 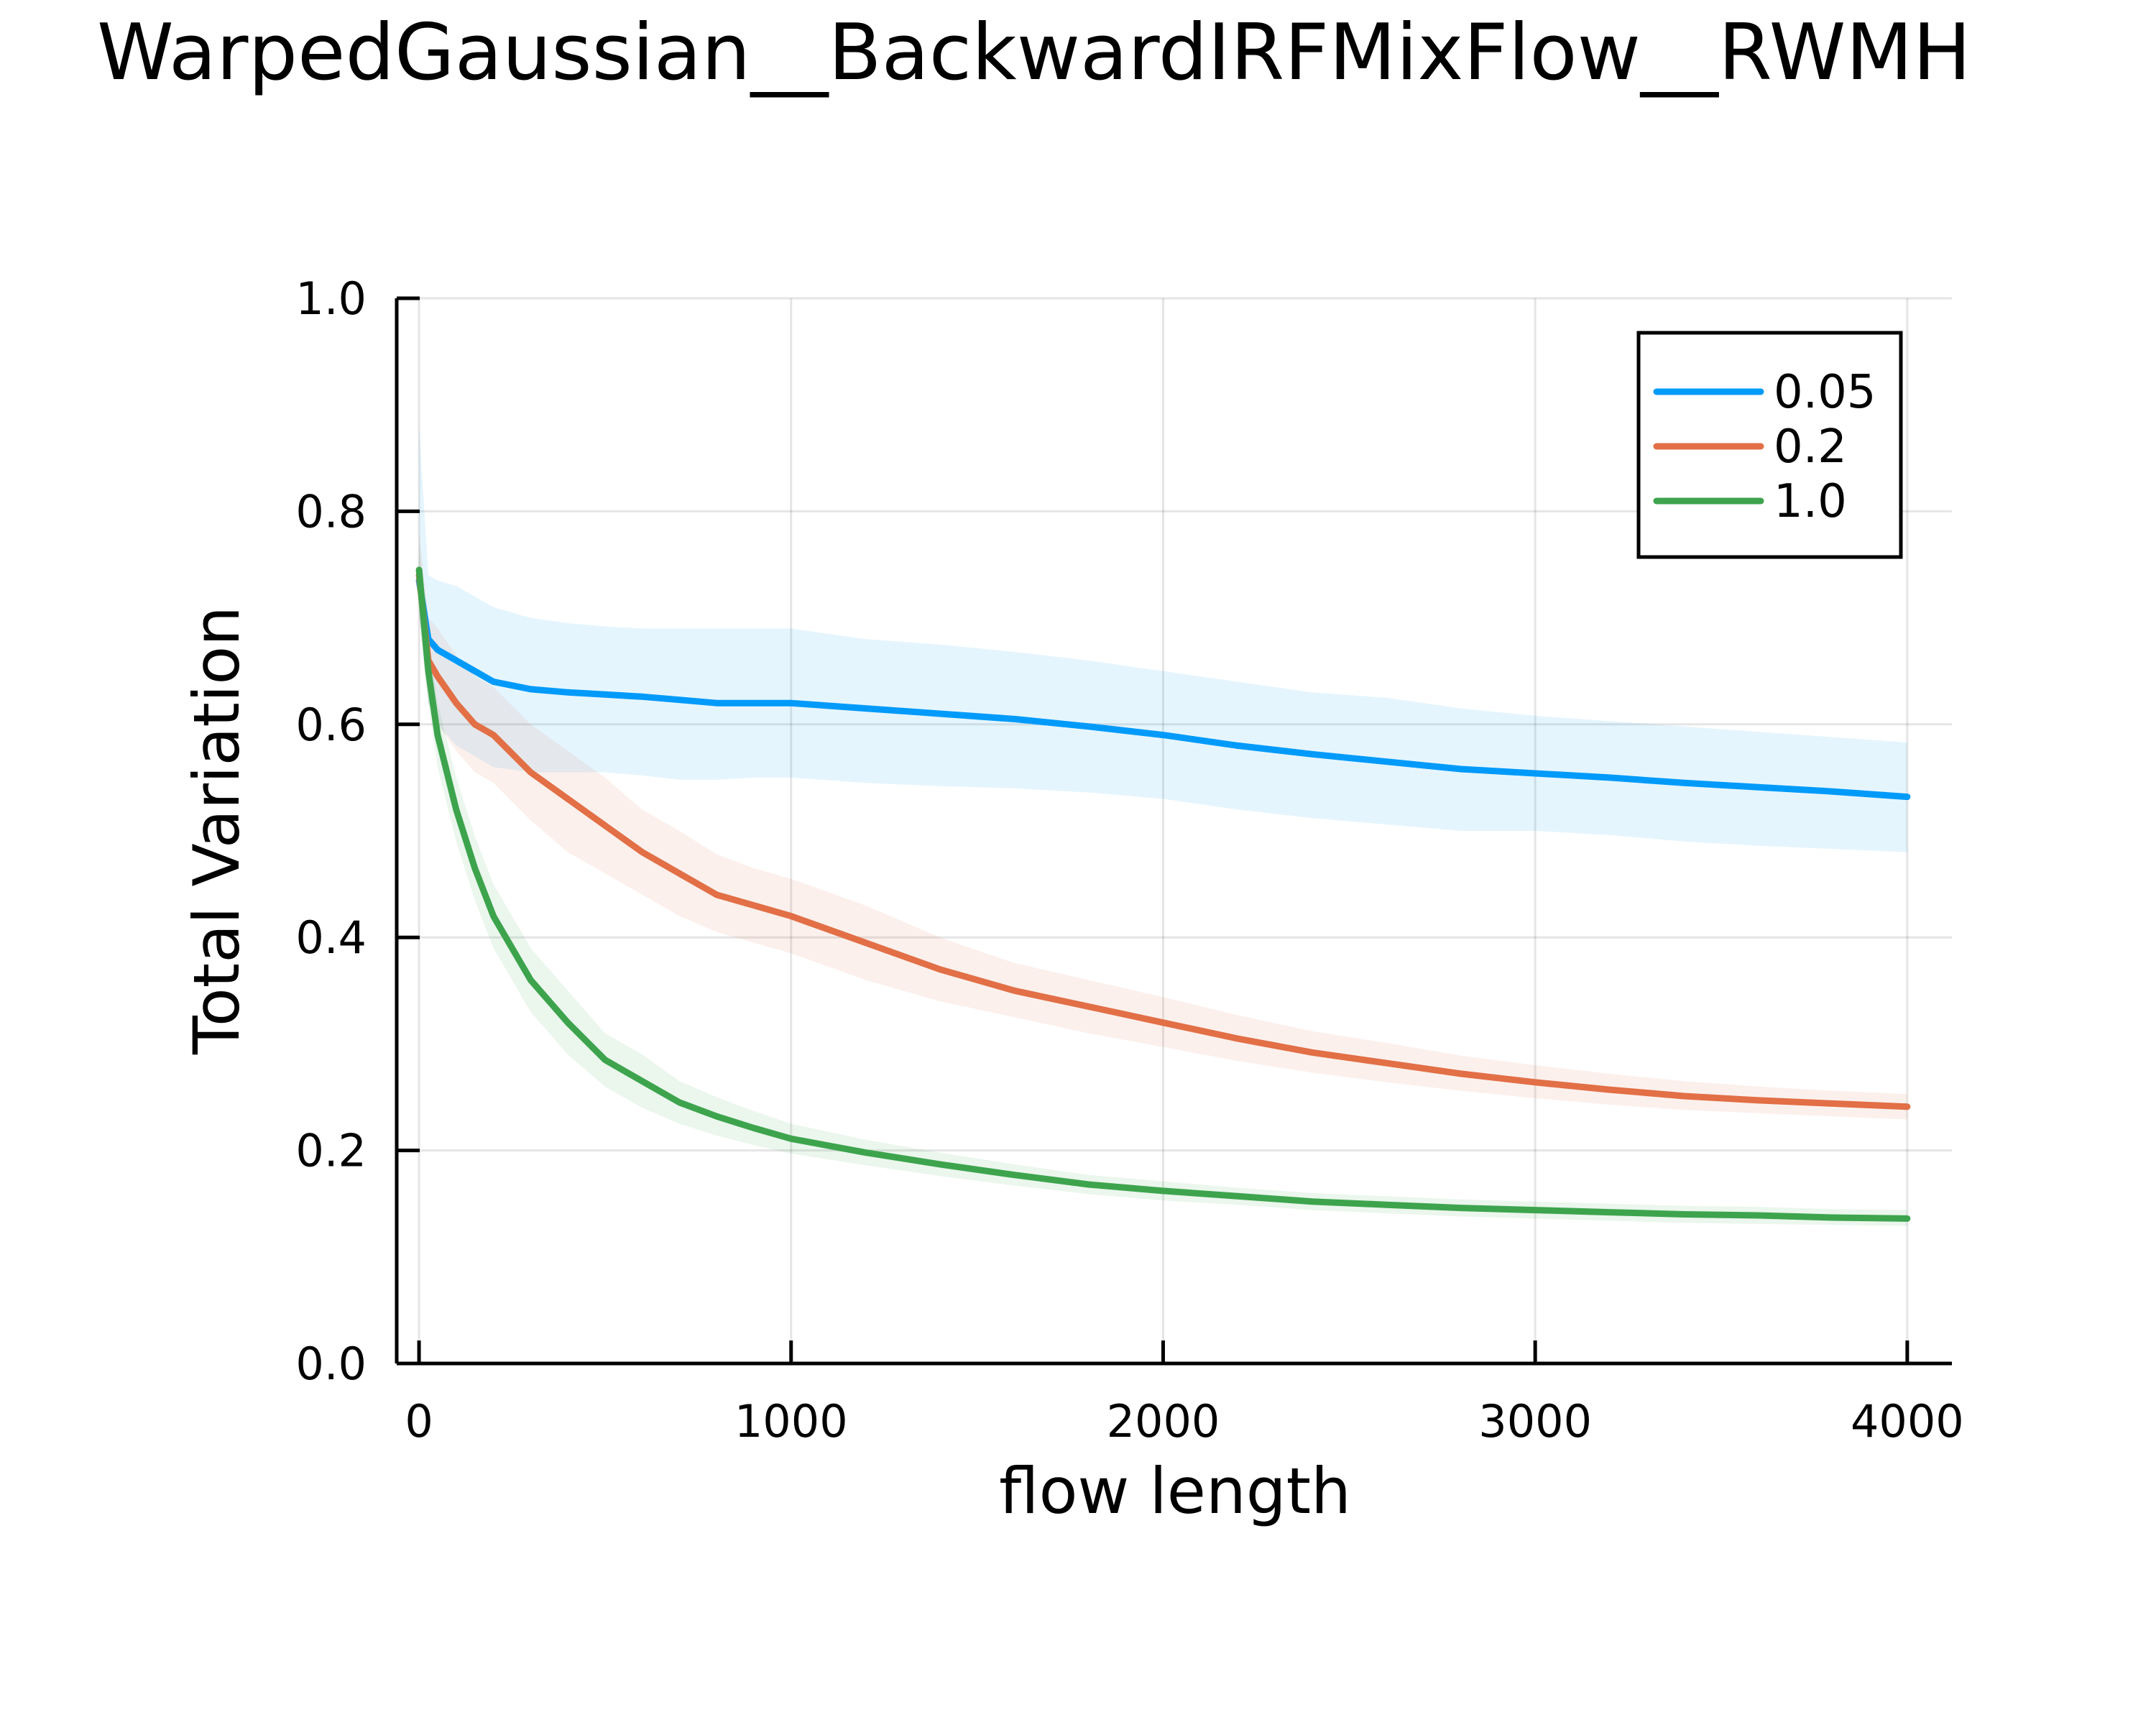 What do you see at coordinates (331, 511) in the screenshot?
I see `y-tick-label-4: 0.8` at bounding box center [331, 511].